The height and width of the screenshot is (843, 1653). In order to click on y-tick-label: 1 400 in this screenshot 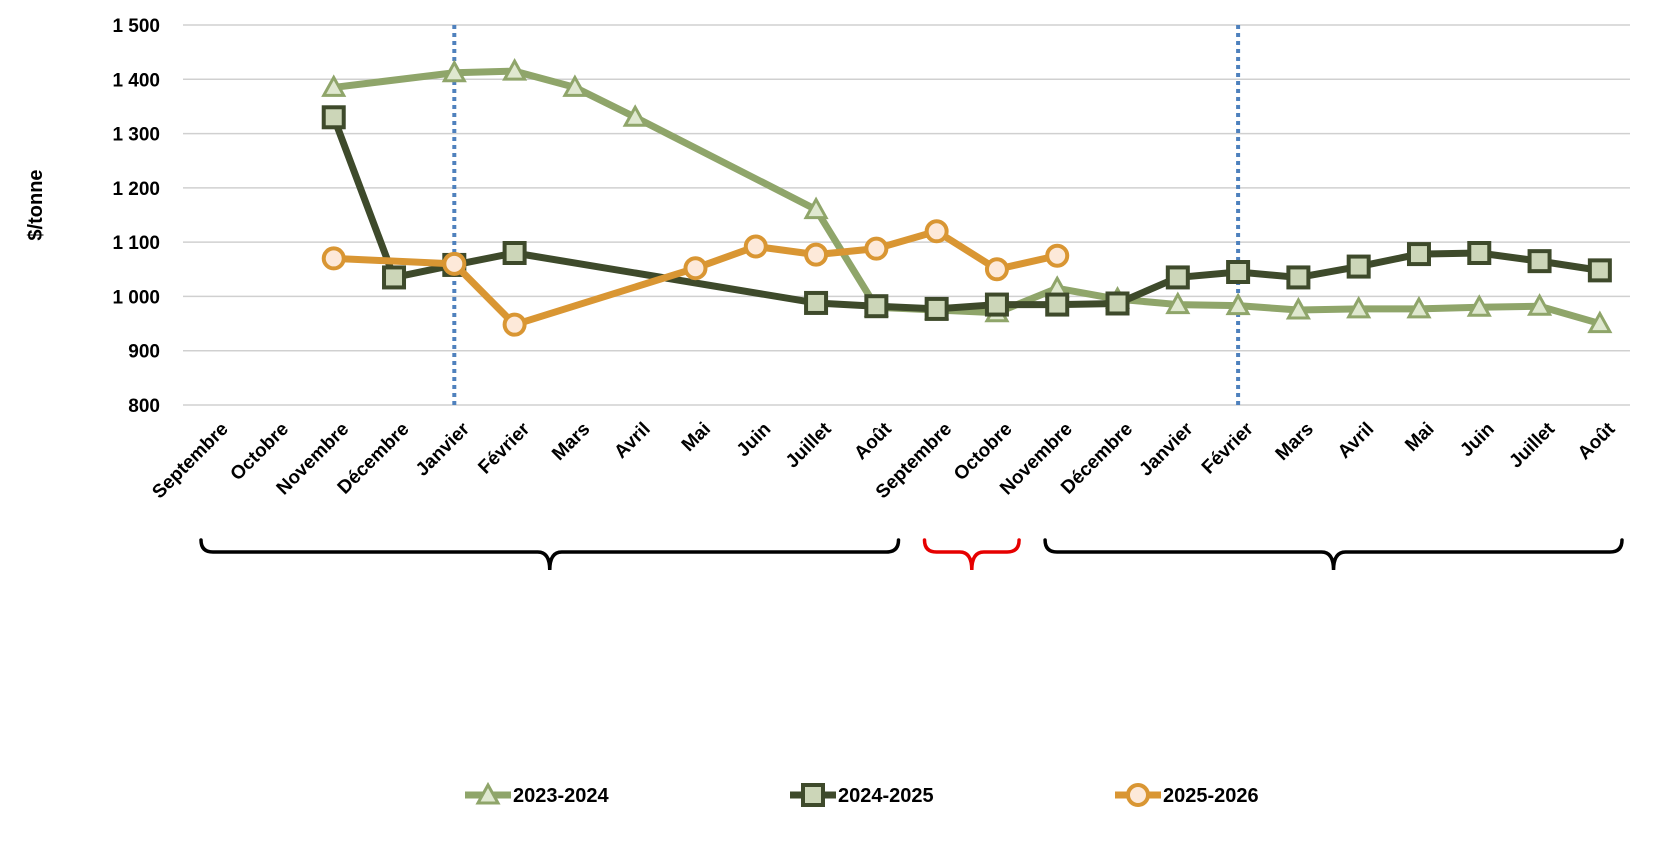, I will do `click(136, 80)`.